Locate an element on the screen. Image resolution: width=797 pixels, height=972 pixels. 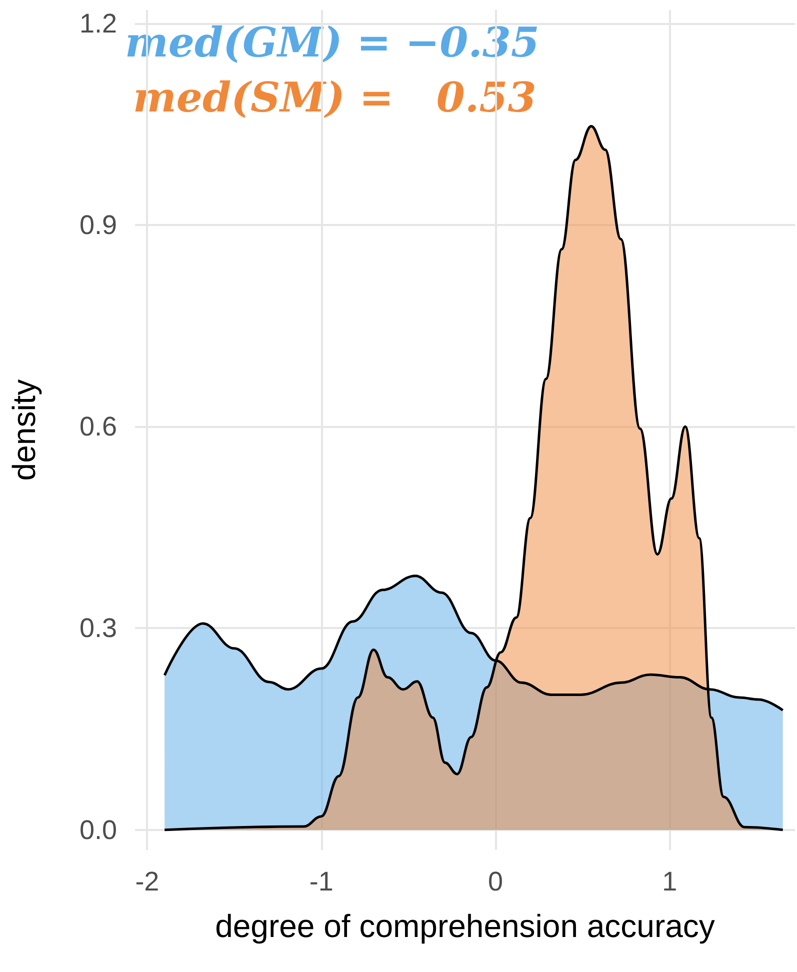
y-axis-title: density is located at coordinates (24, 430).